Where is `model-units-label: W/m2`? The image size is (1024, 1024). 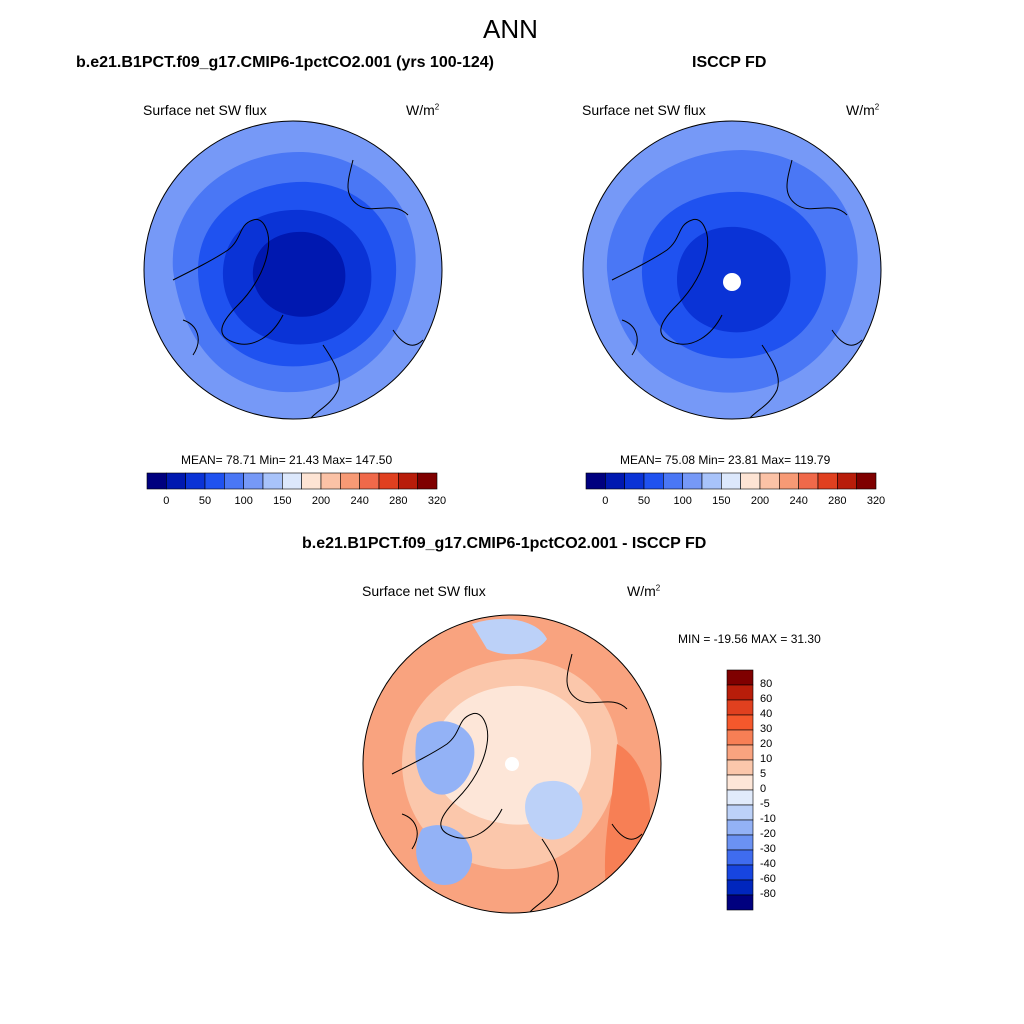
model-units-label: W/m2 is located at coordinates (423, 110).